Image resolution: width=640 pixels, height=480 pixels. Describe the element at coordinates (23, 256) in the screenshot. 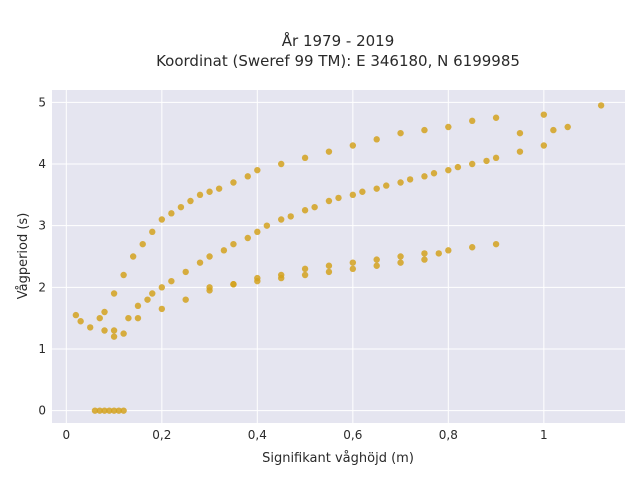

I see `y-axis-label: Vågperiod (s)` at that location.